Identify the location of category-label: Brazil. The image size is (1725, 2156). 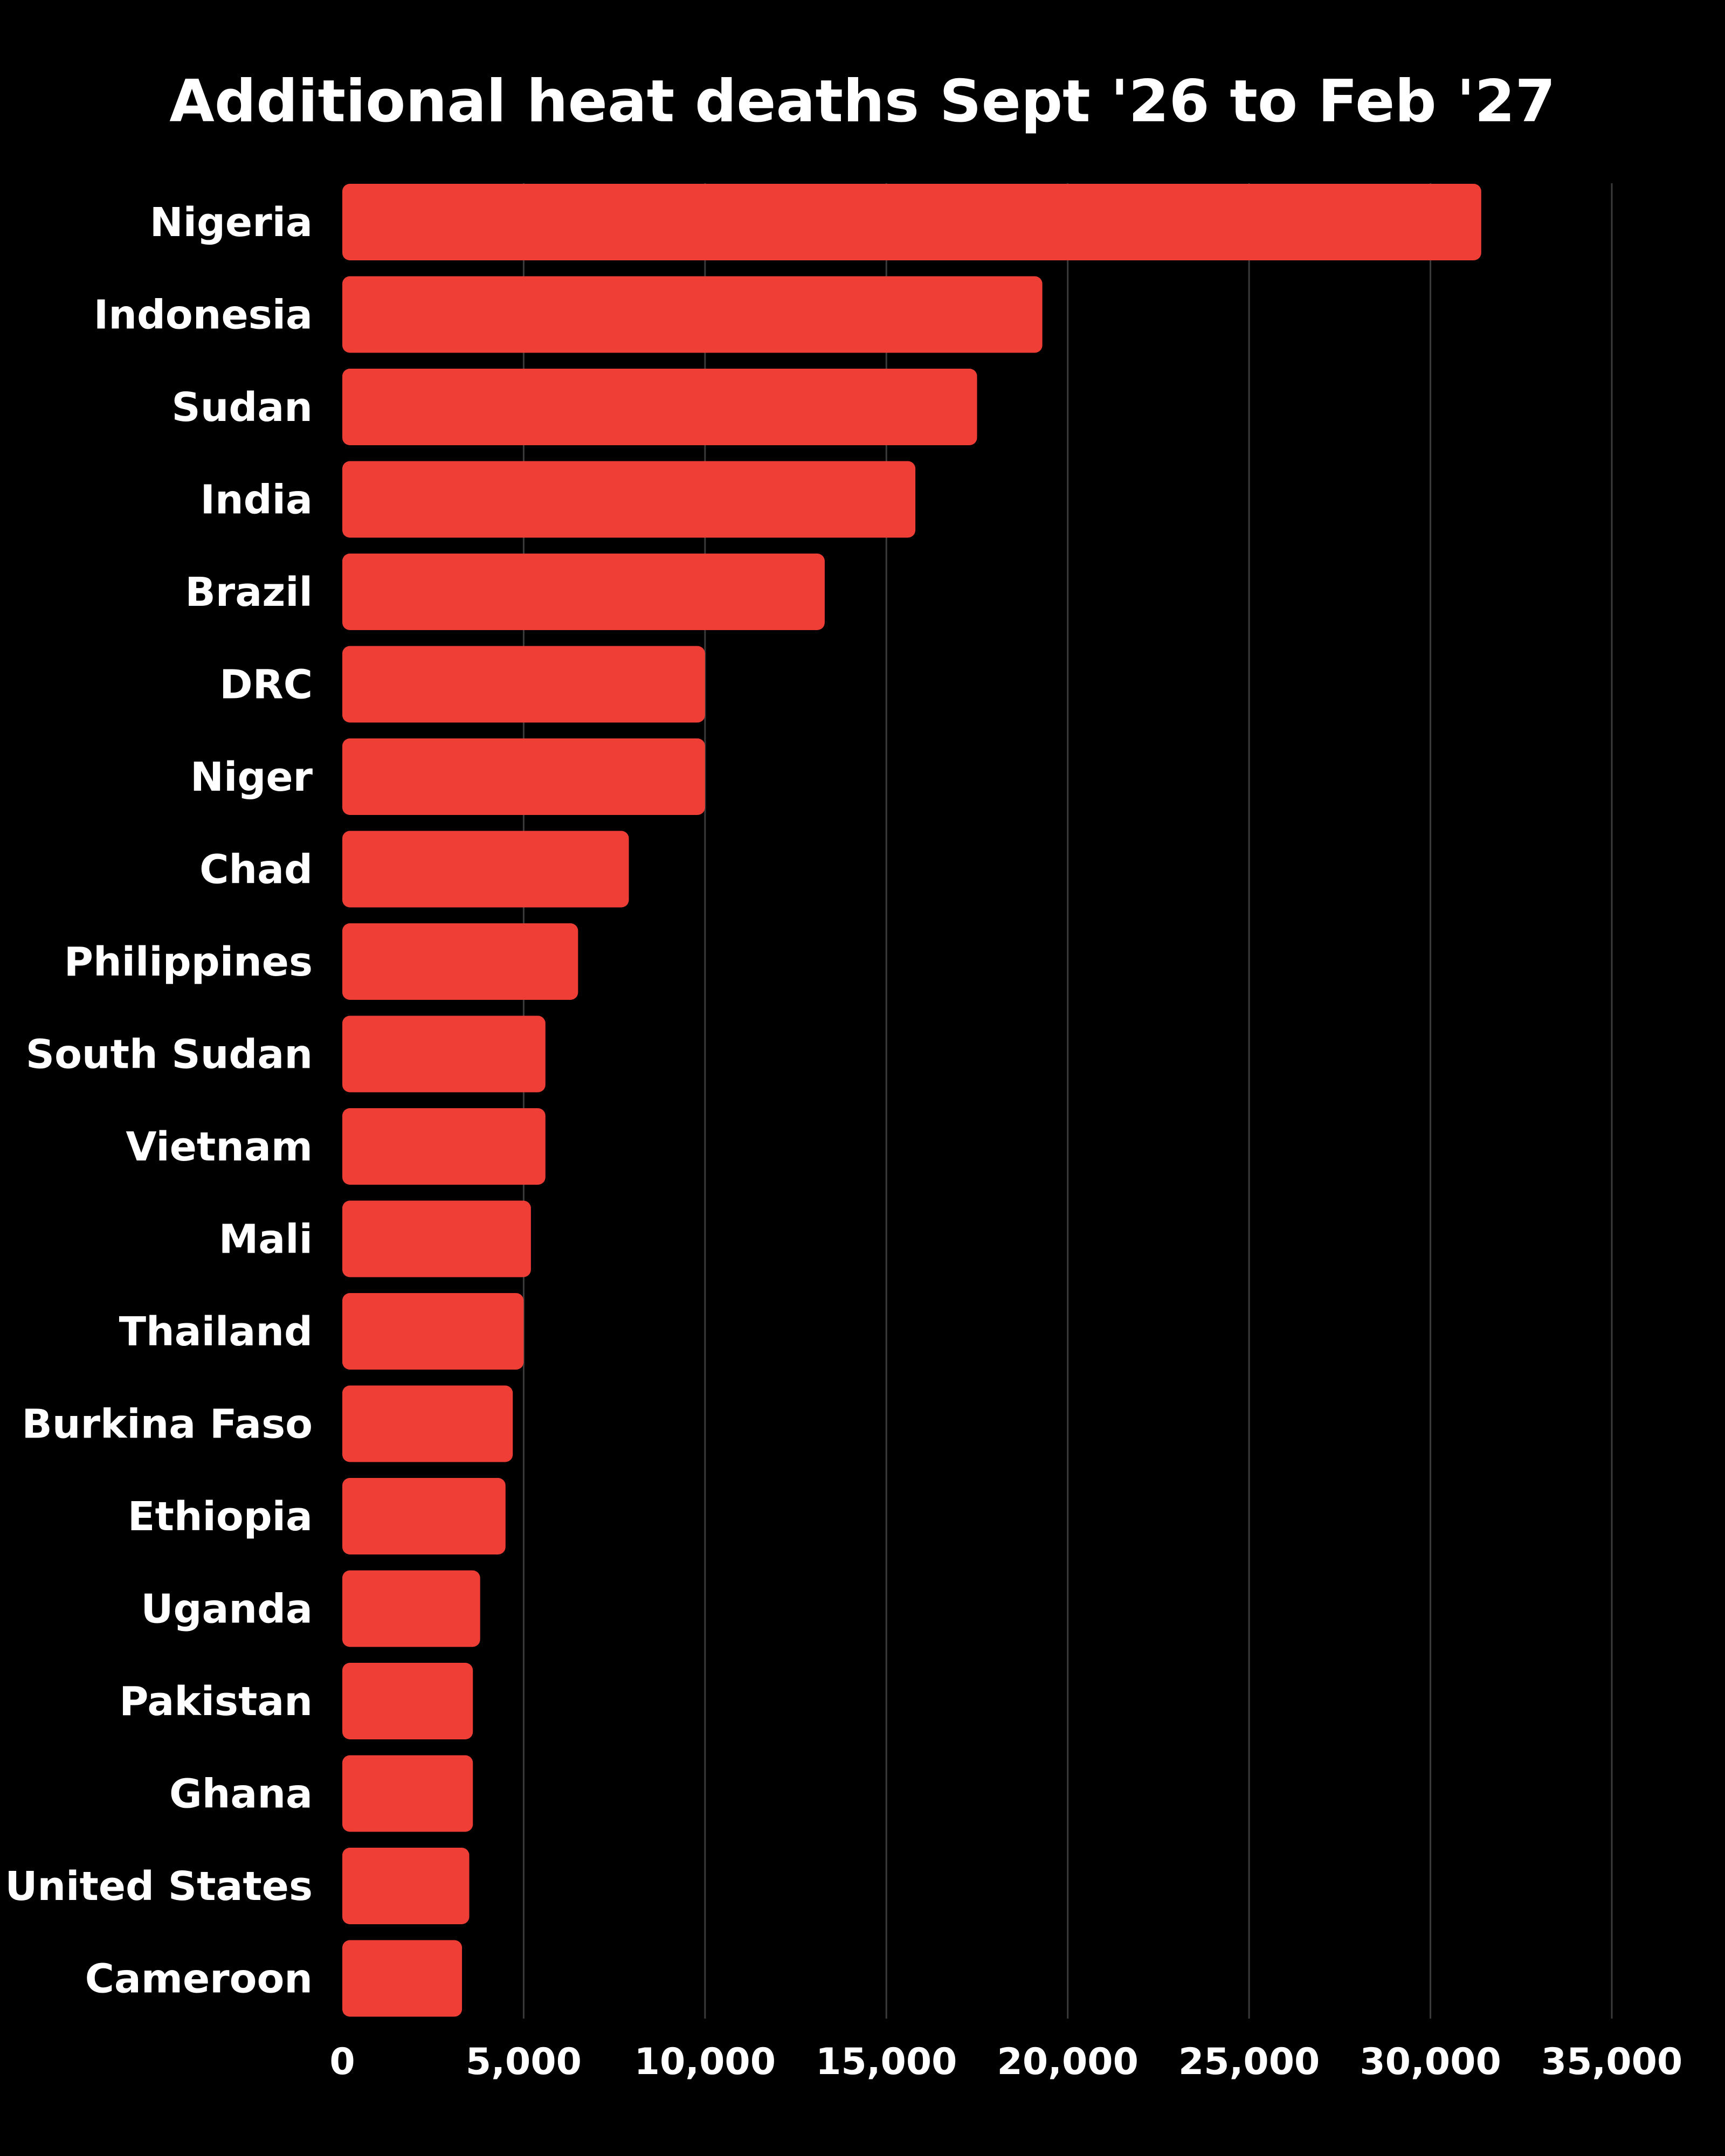
(249, 592).